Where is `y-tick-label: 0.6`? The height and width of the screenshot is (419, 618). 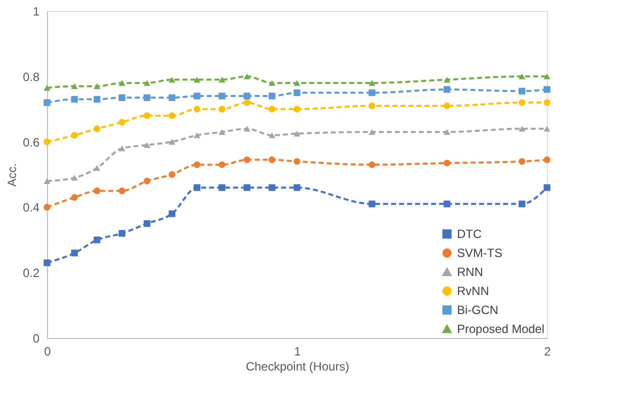
y-tick-label: 0.6 is located at coordinates (31, 142).